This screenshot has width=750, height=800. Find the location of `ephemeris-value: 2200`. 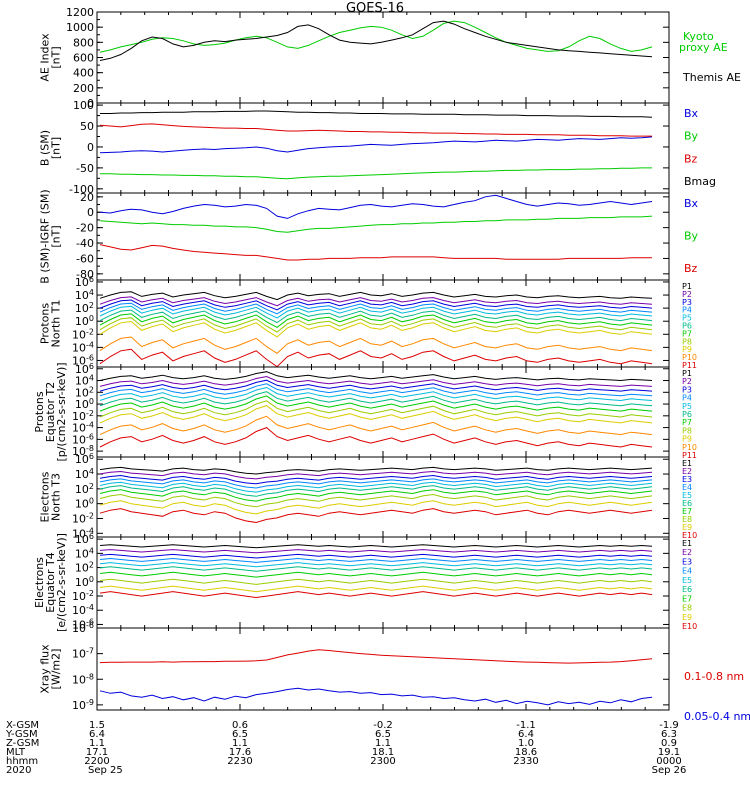

ephemeris-value: 2200 is located at coordinates (96, 761).